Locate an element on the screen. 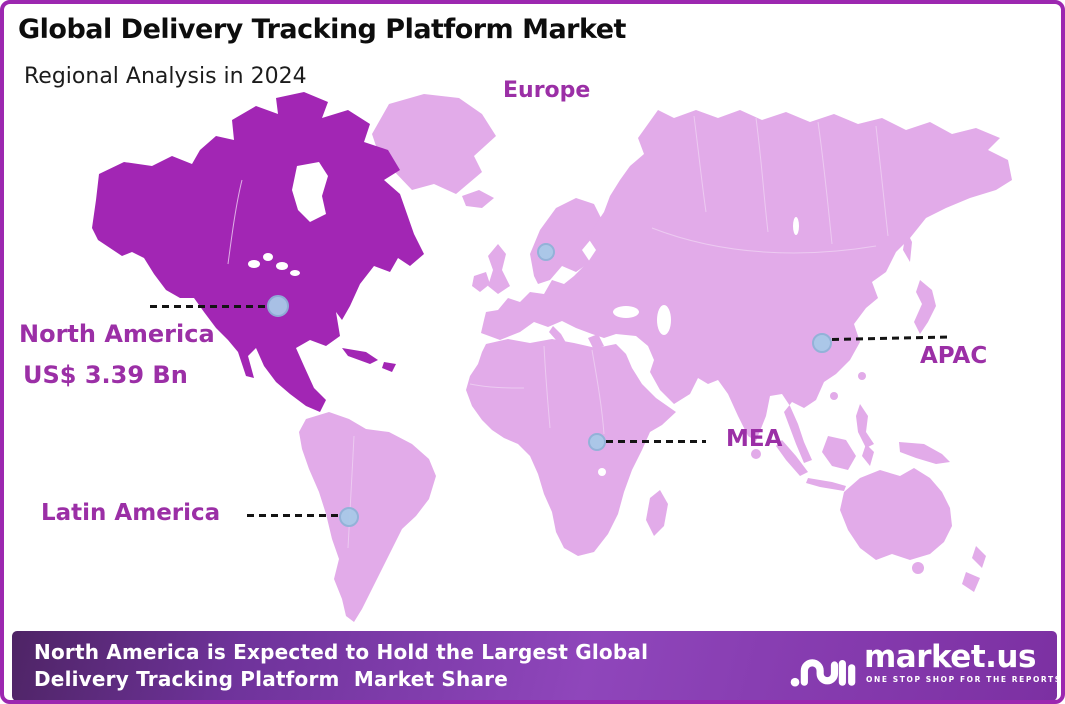 This screenshot has height=704, width=1065. brand-tagline: ONE STOP SHOP FOR THE REPORTS is located at coordinates (964, 679).